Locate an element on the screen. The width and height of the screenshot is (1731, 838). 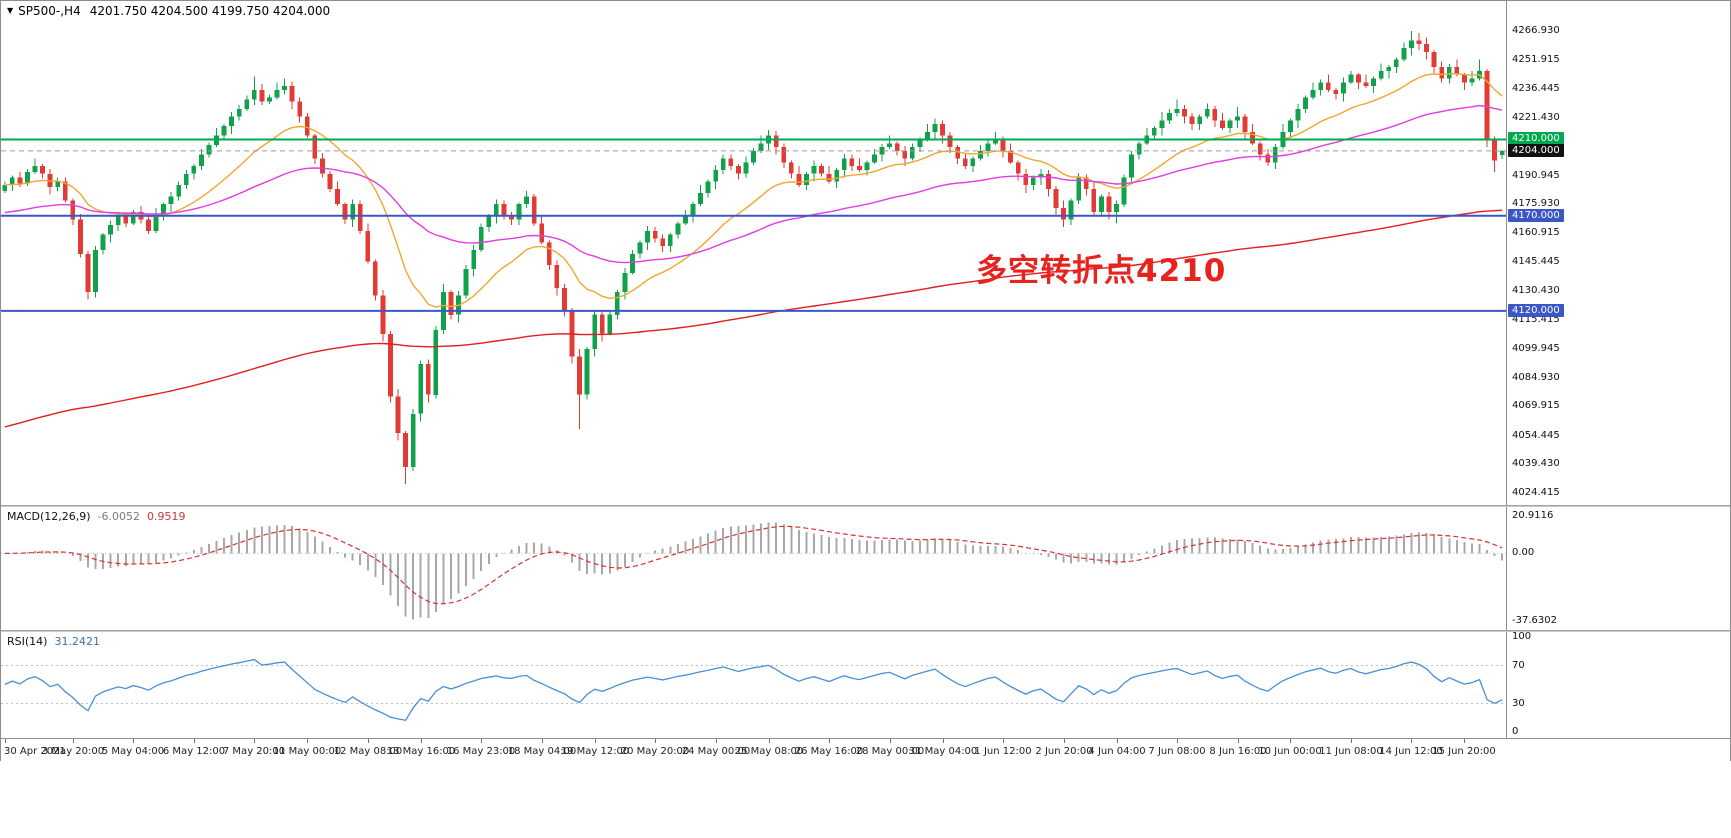
rsi-axis: 100 70 30 0 is located at coordinates (1617, 684).